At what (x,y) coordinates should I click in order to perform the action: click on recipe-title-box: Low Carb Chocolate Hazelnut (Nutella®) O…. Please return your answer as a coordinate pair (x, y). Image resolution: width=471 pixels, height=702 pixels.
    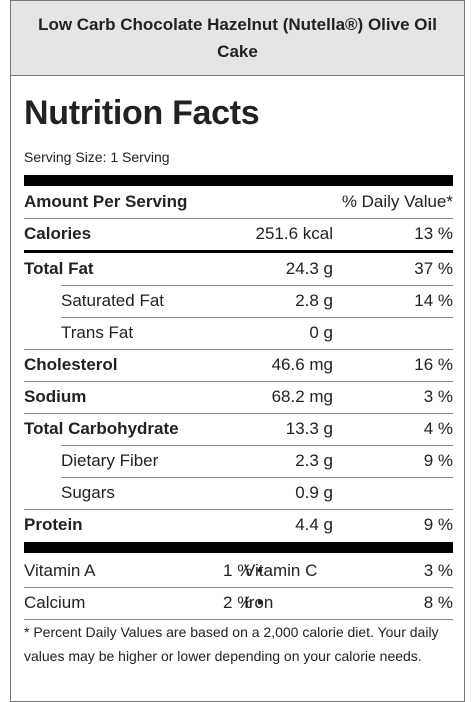
    Looking at the image, I should click on (237, 38).